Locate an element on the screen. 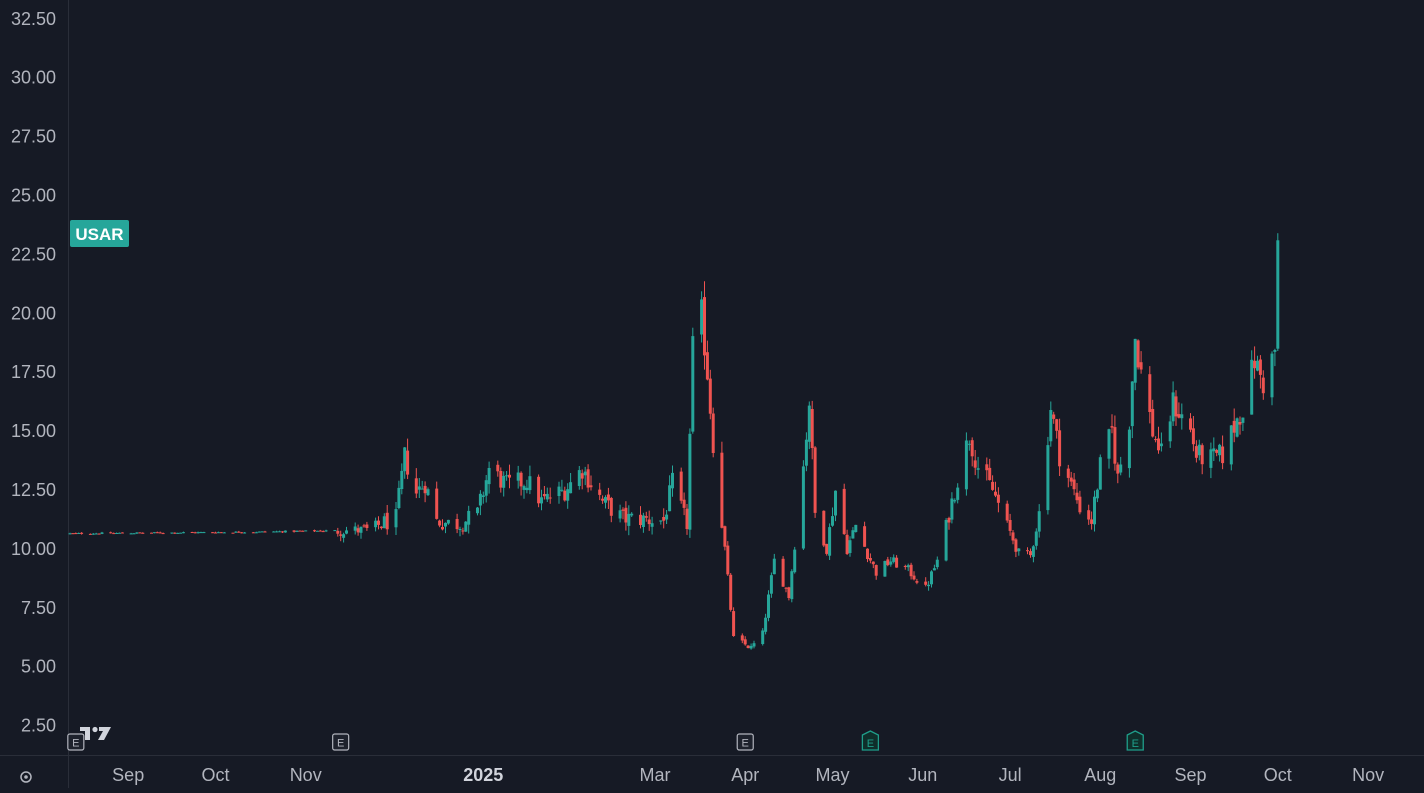  x-axis: Sep Oct Nov 2025 Mar Apr May Jun Jul Aug Sep Oct Nov is located at coordinates (748, 775).